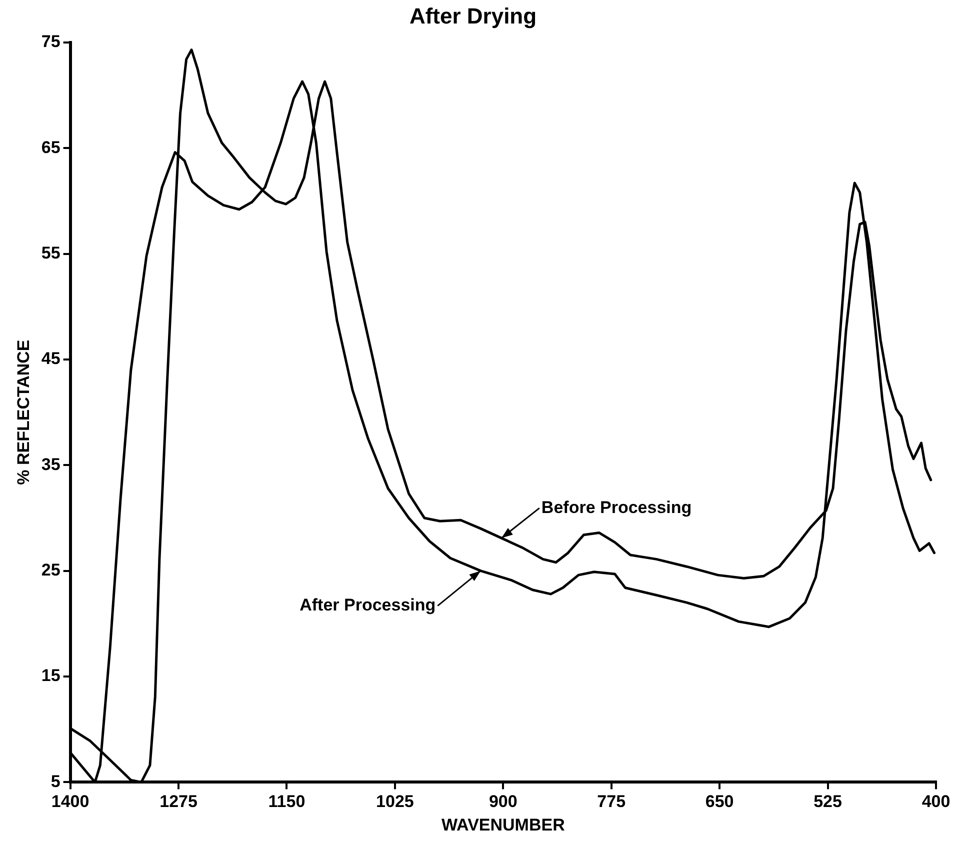 The image size is (976, 846). I want to click on y-tick-label: 55, so click(50, 252).